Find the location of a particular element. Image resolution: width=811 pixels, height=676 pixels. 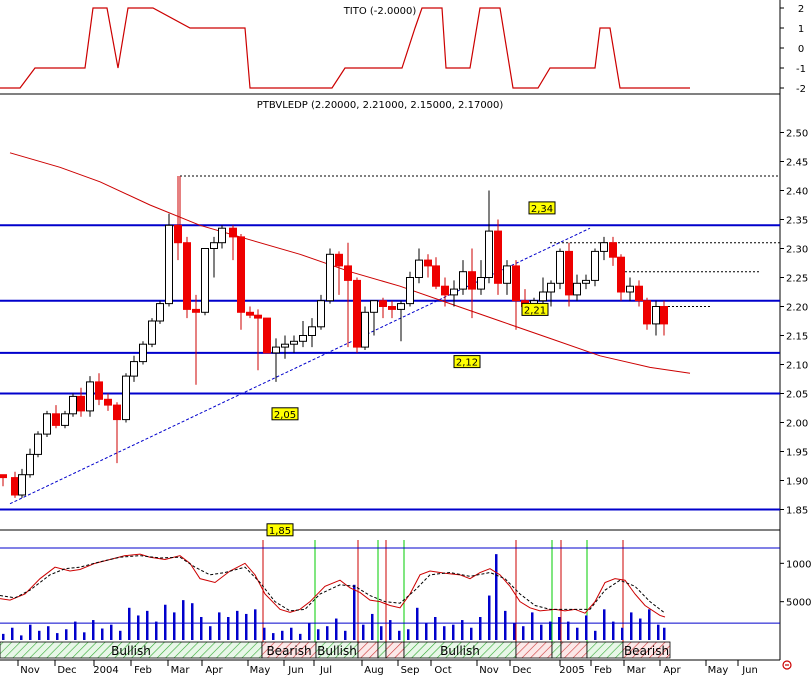

zone-label: Bullish is located at coordinates (337, 651).